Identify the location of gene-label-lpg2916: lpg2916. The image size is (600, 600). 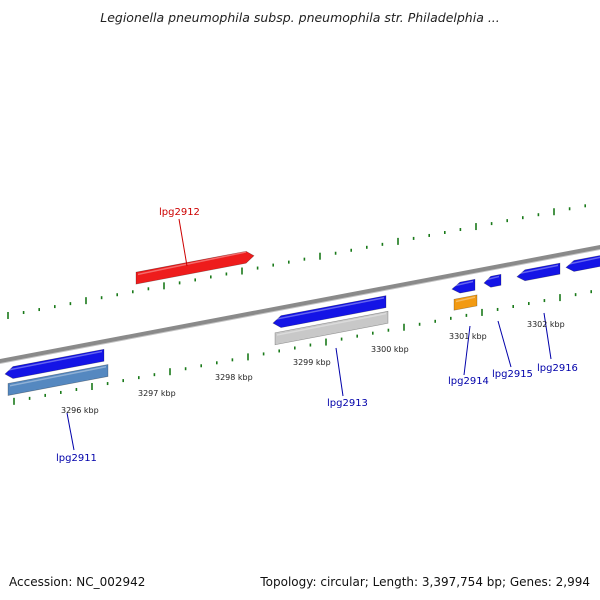
(557, 368).